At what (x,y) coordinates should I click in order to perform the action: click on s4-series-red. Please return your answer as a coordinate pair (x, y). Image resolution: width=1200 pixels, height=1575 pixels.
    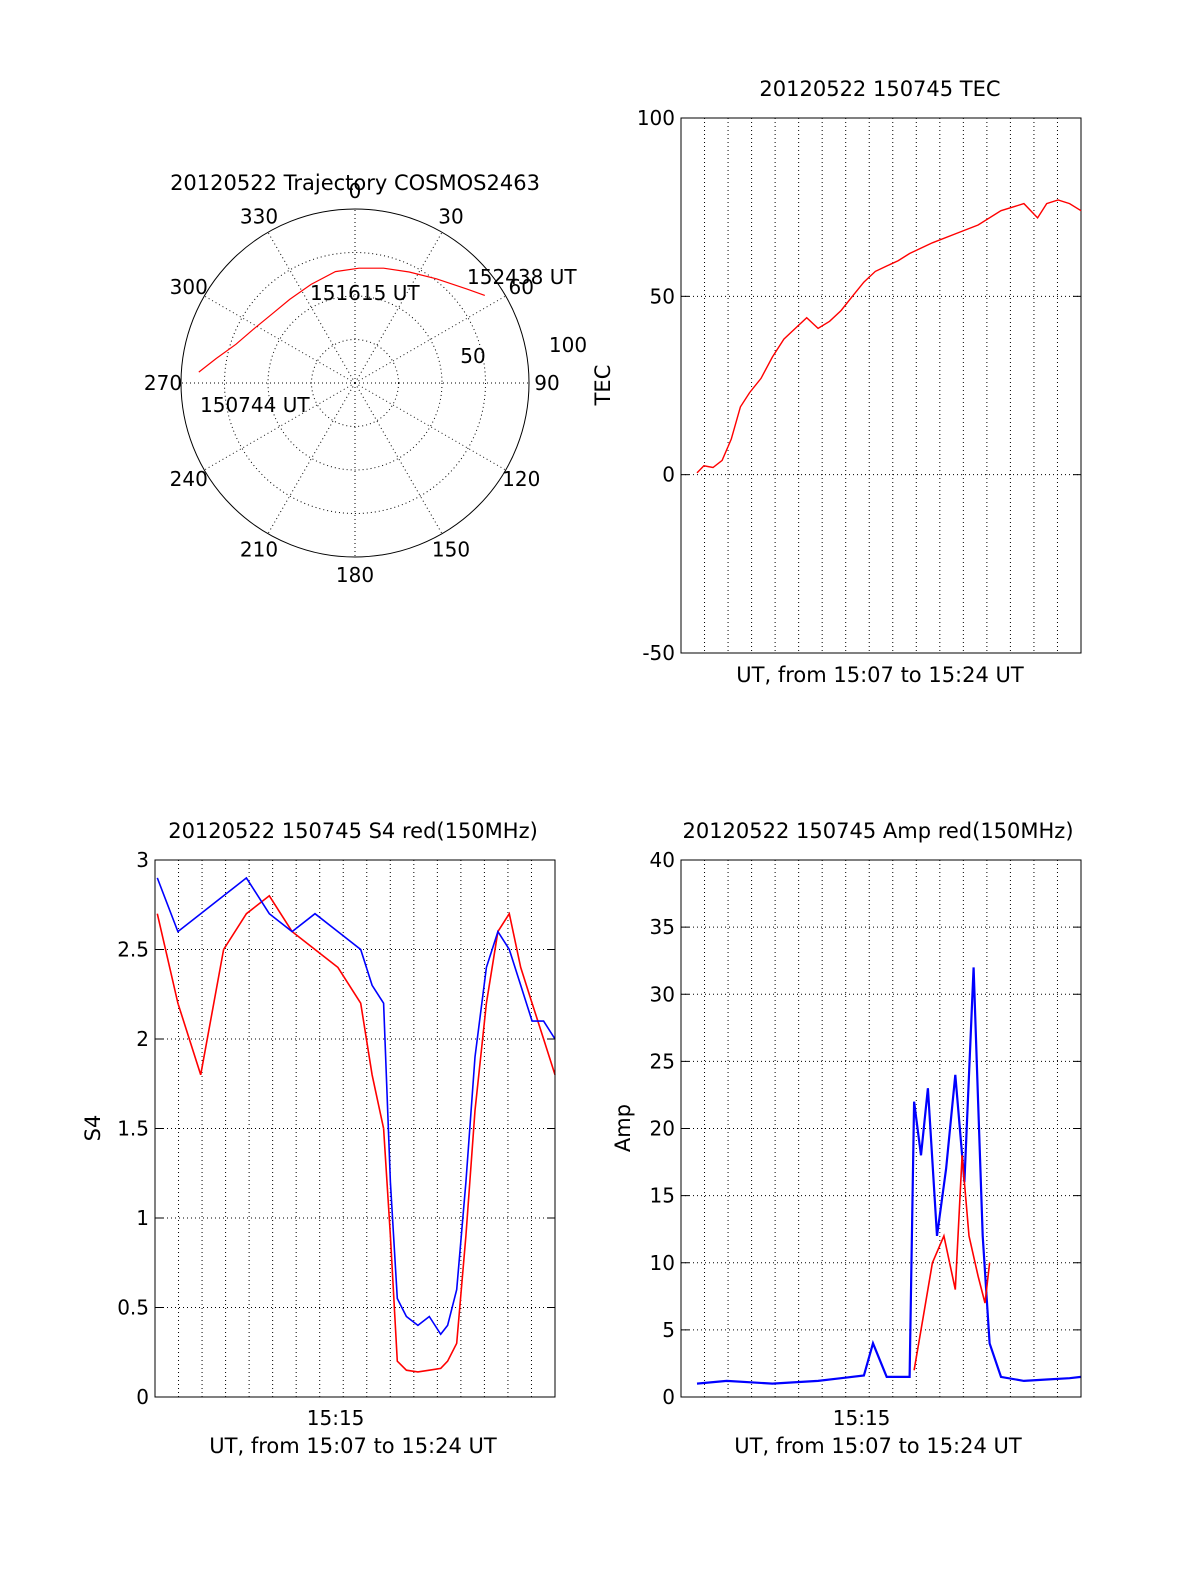
    Looking at the image, I should click on (356, 1133).